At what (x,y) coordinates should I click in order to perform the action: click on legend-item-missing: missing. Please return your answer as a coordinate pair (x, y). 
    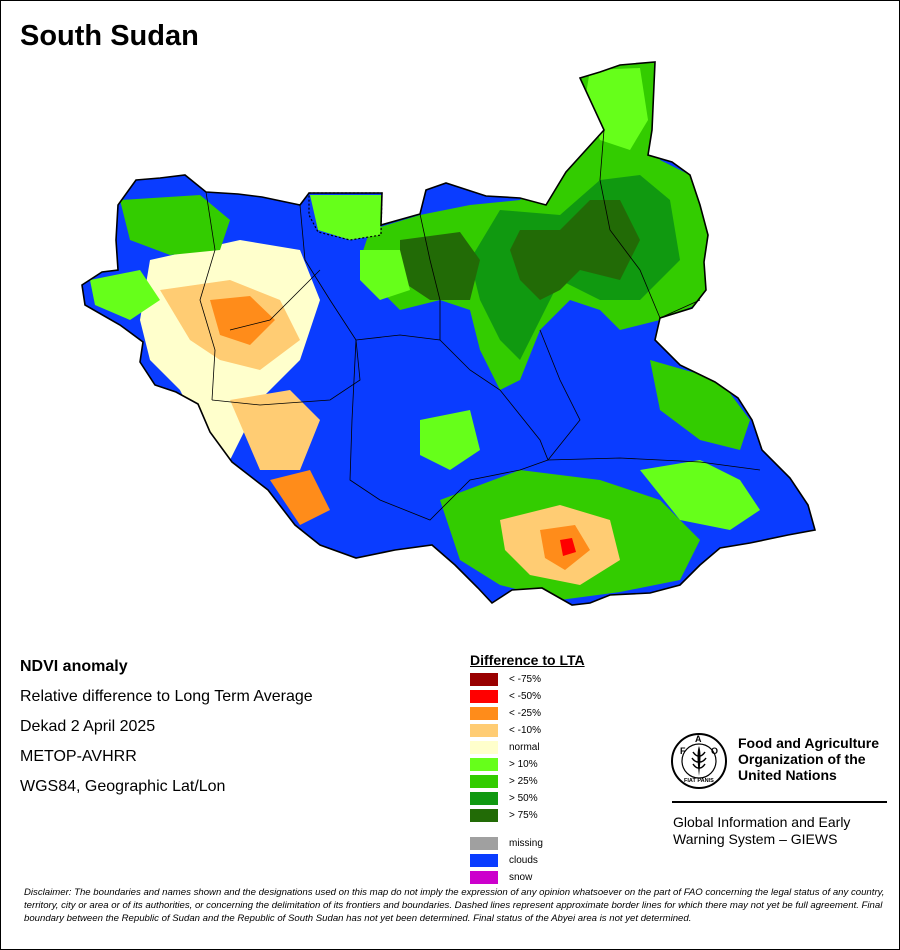
    Looking at the image, I should click on (506, 843).